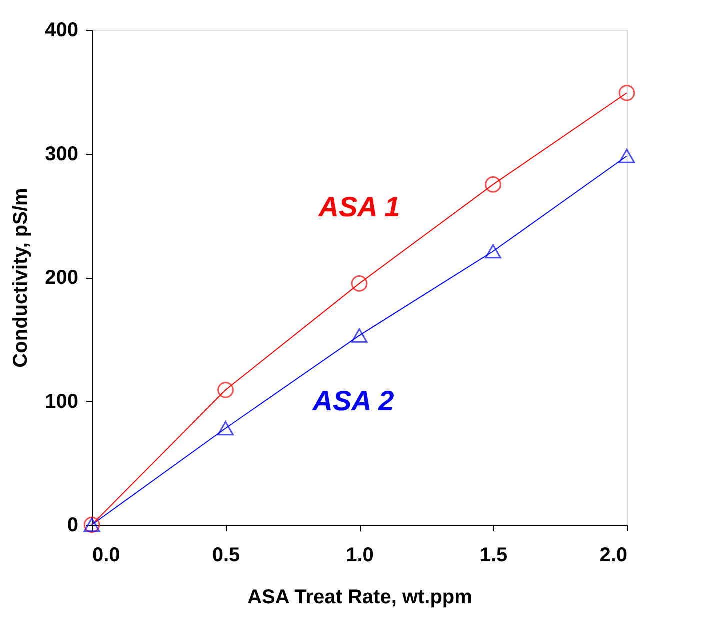 The width and height of the screenshot is (712, 641). What do you see at coordinates (61, 278) in the screenshot?
I see `y-tick-label: 200` at bounding box center [61, 278].